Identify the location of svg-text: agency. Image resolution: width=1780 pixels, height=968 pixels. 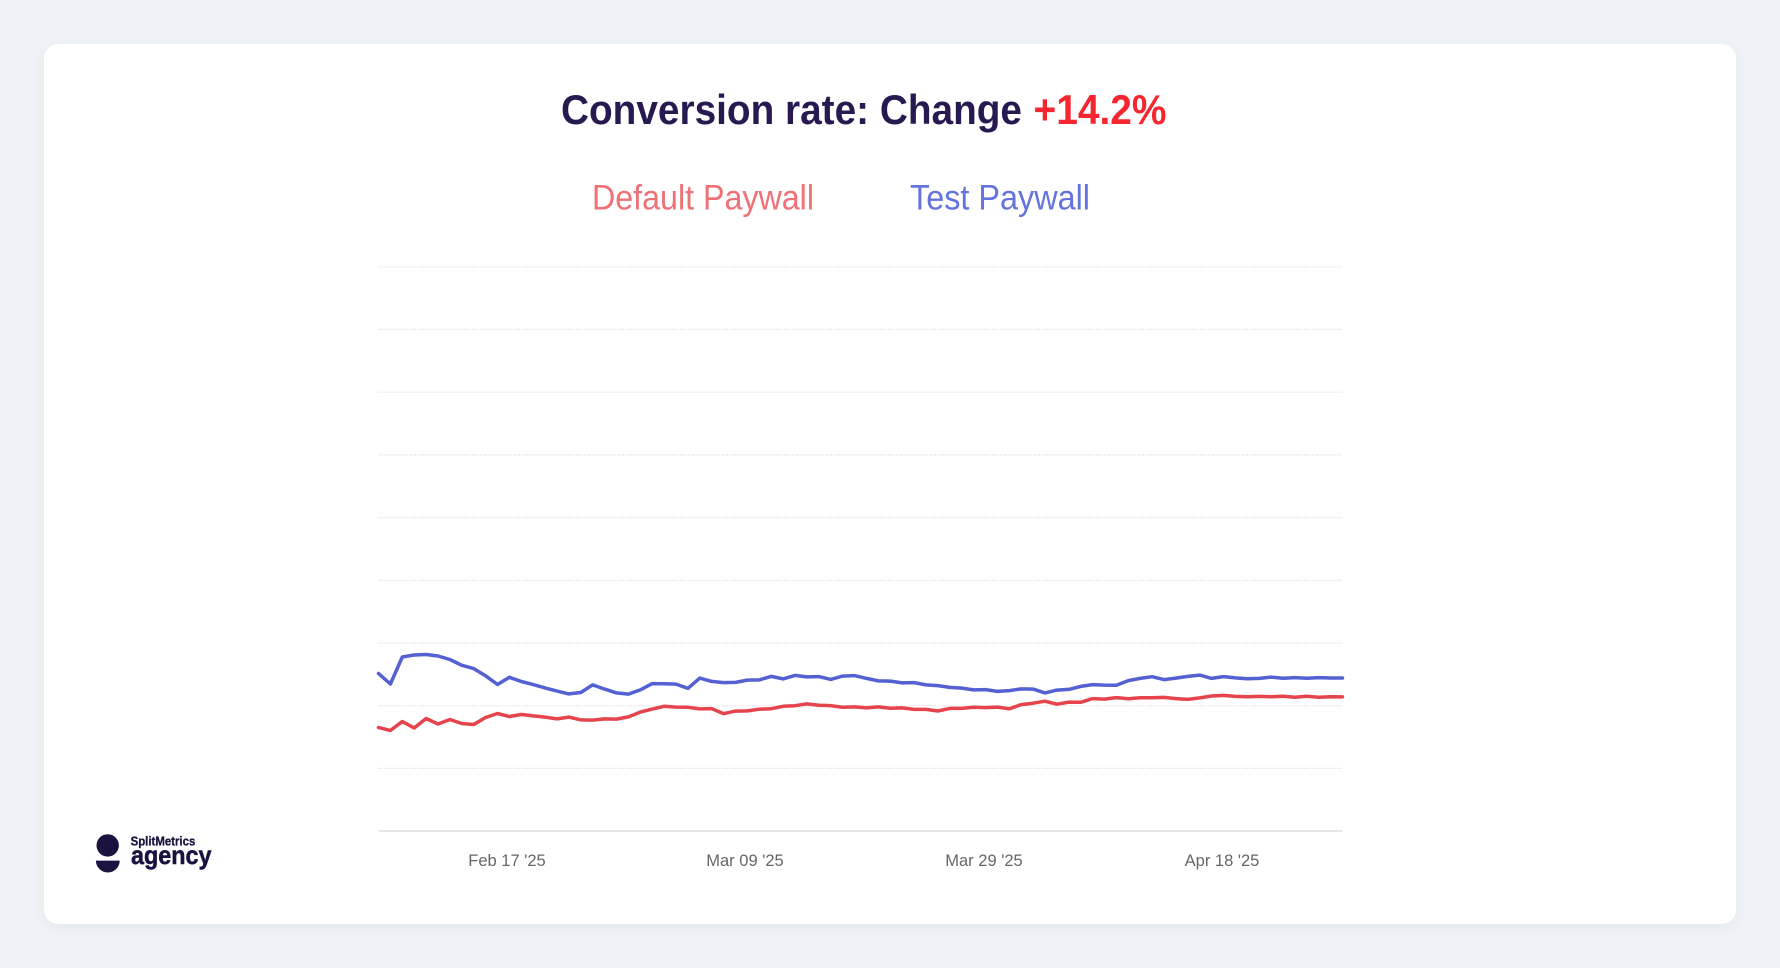
(171, 855).